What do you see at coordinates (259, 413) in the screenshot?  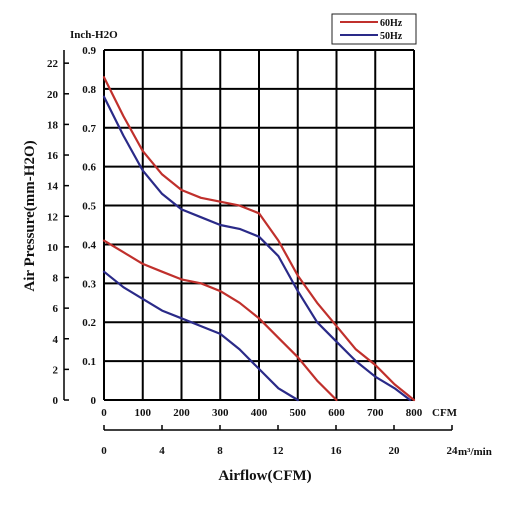 I see `x-tick-label-cfm: 400` at bounding box center [259, 413].